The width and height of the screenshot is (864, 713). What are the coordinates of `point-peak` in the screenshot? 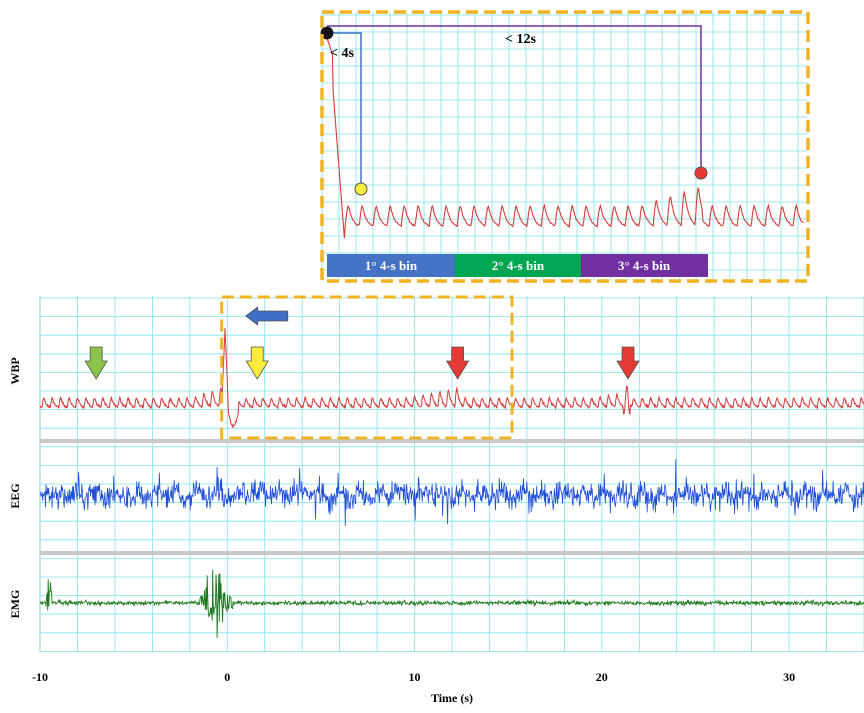 It's located at (327, 33).